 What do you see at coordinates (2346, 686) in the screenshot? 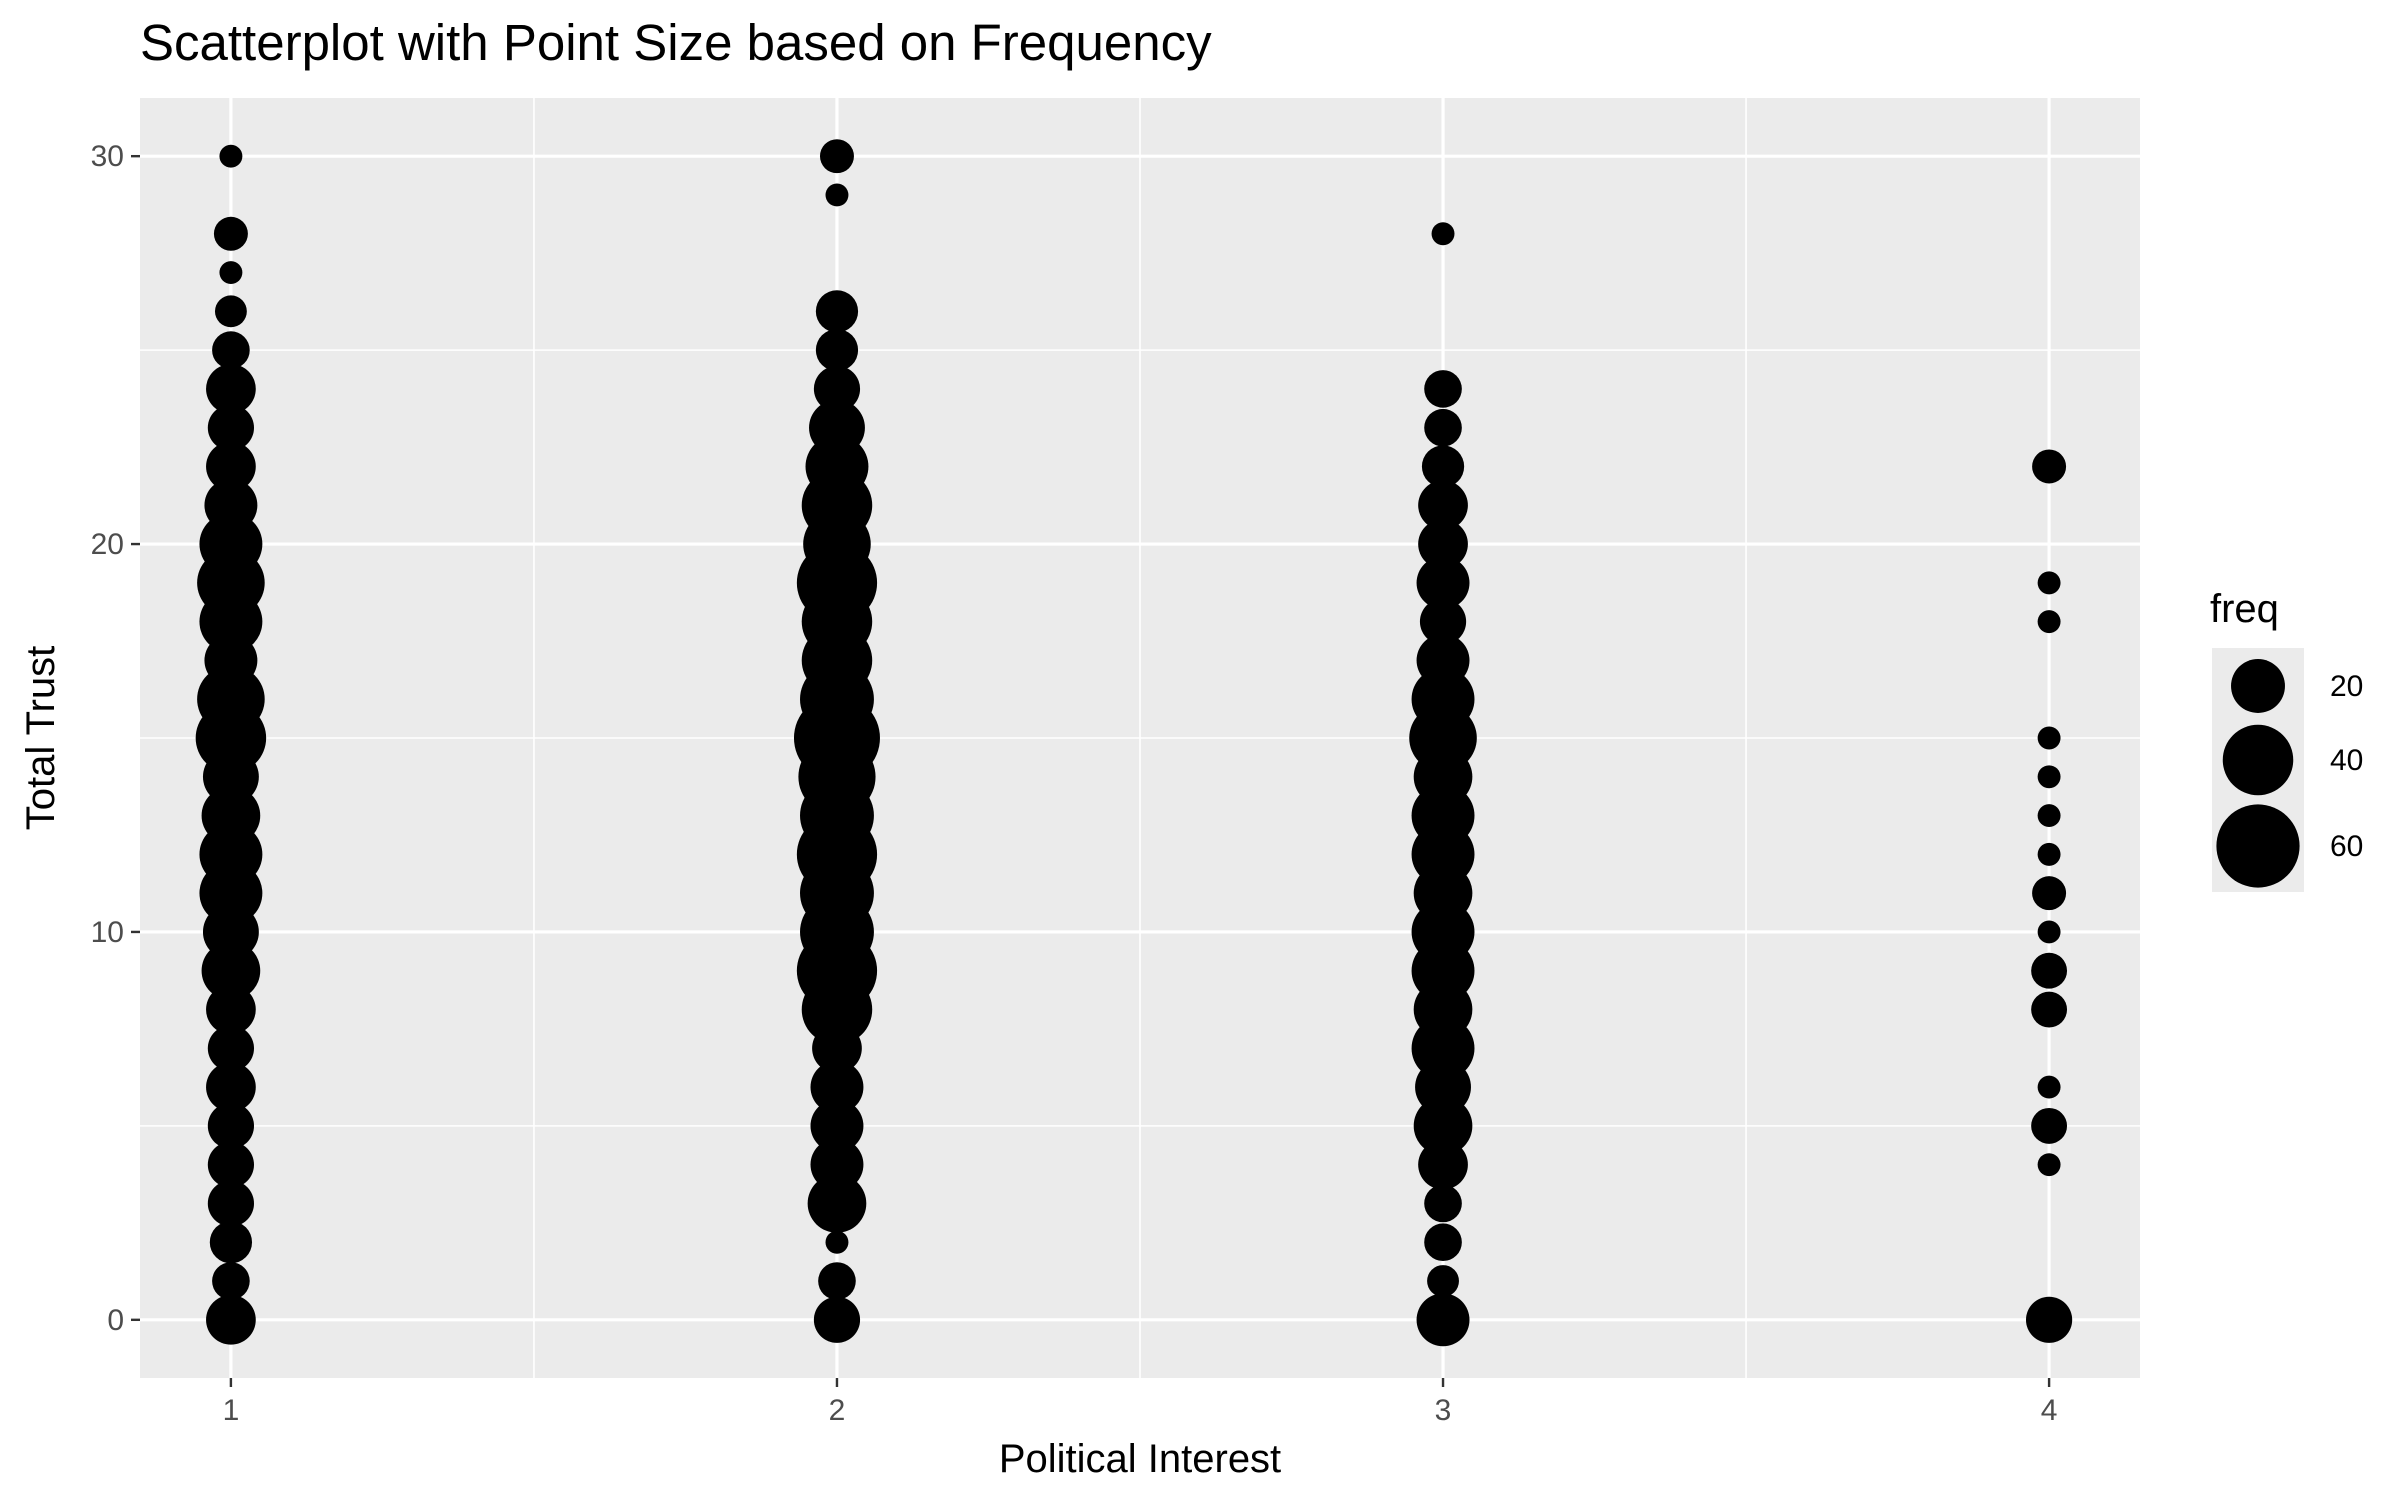
I see `legend-key-label: 20` at bounding box center [2346, 686].